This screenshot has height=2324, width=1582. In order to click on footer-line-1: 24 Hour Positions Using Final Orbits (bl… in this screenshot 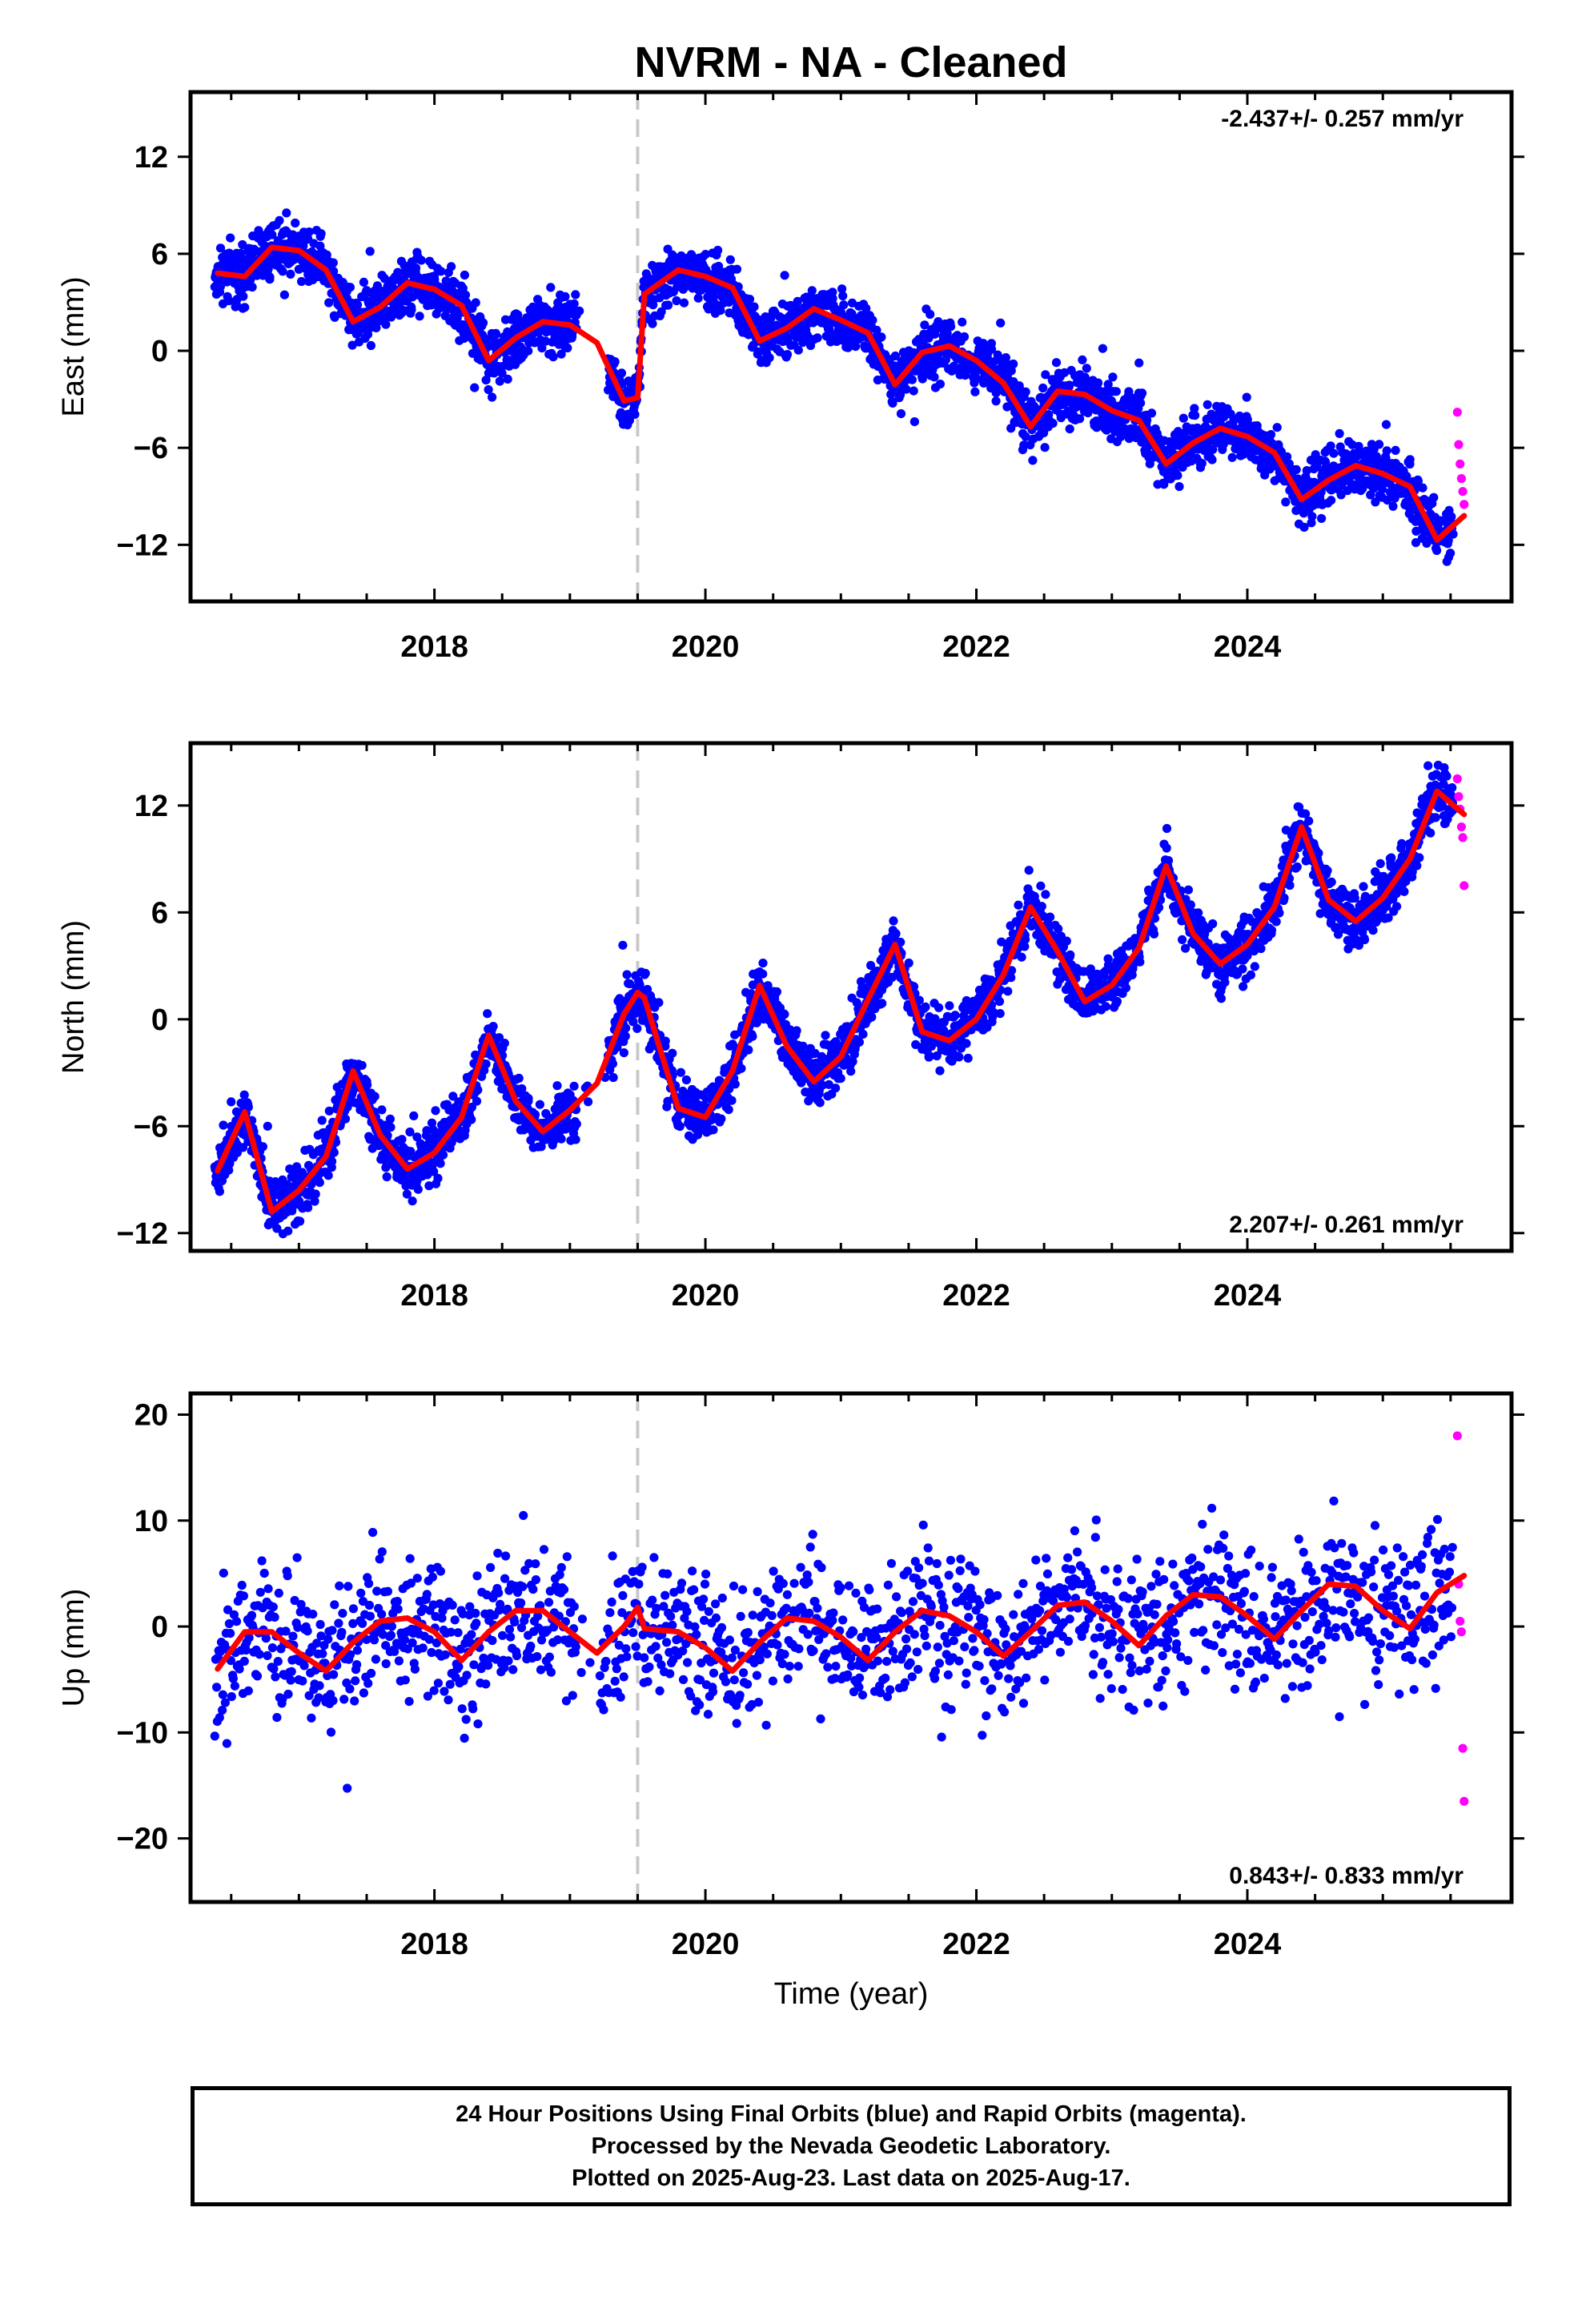, I will do `click(851, 2114)`.